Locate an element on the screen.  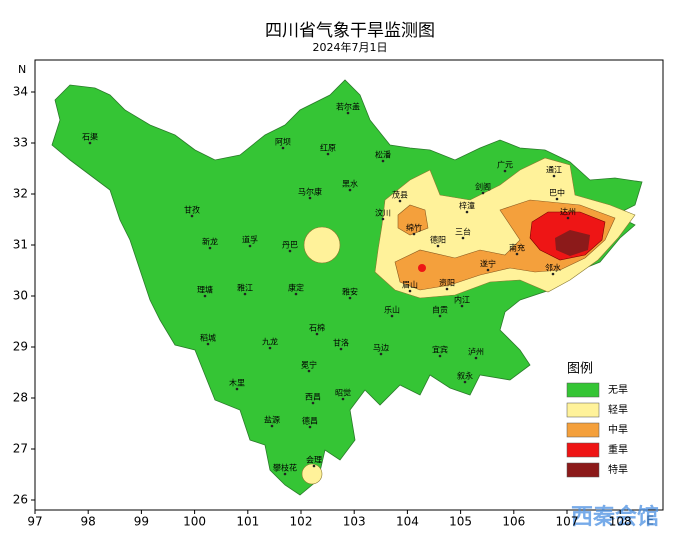
legend-label: 无旱 is located at coordinates (618, 390).